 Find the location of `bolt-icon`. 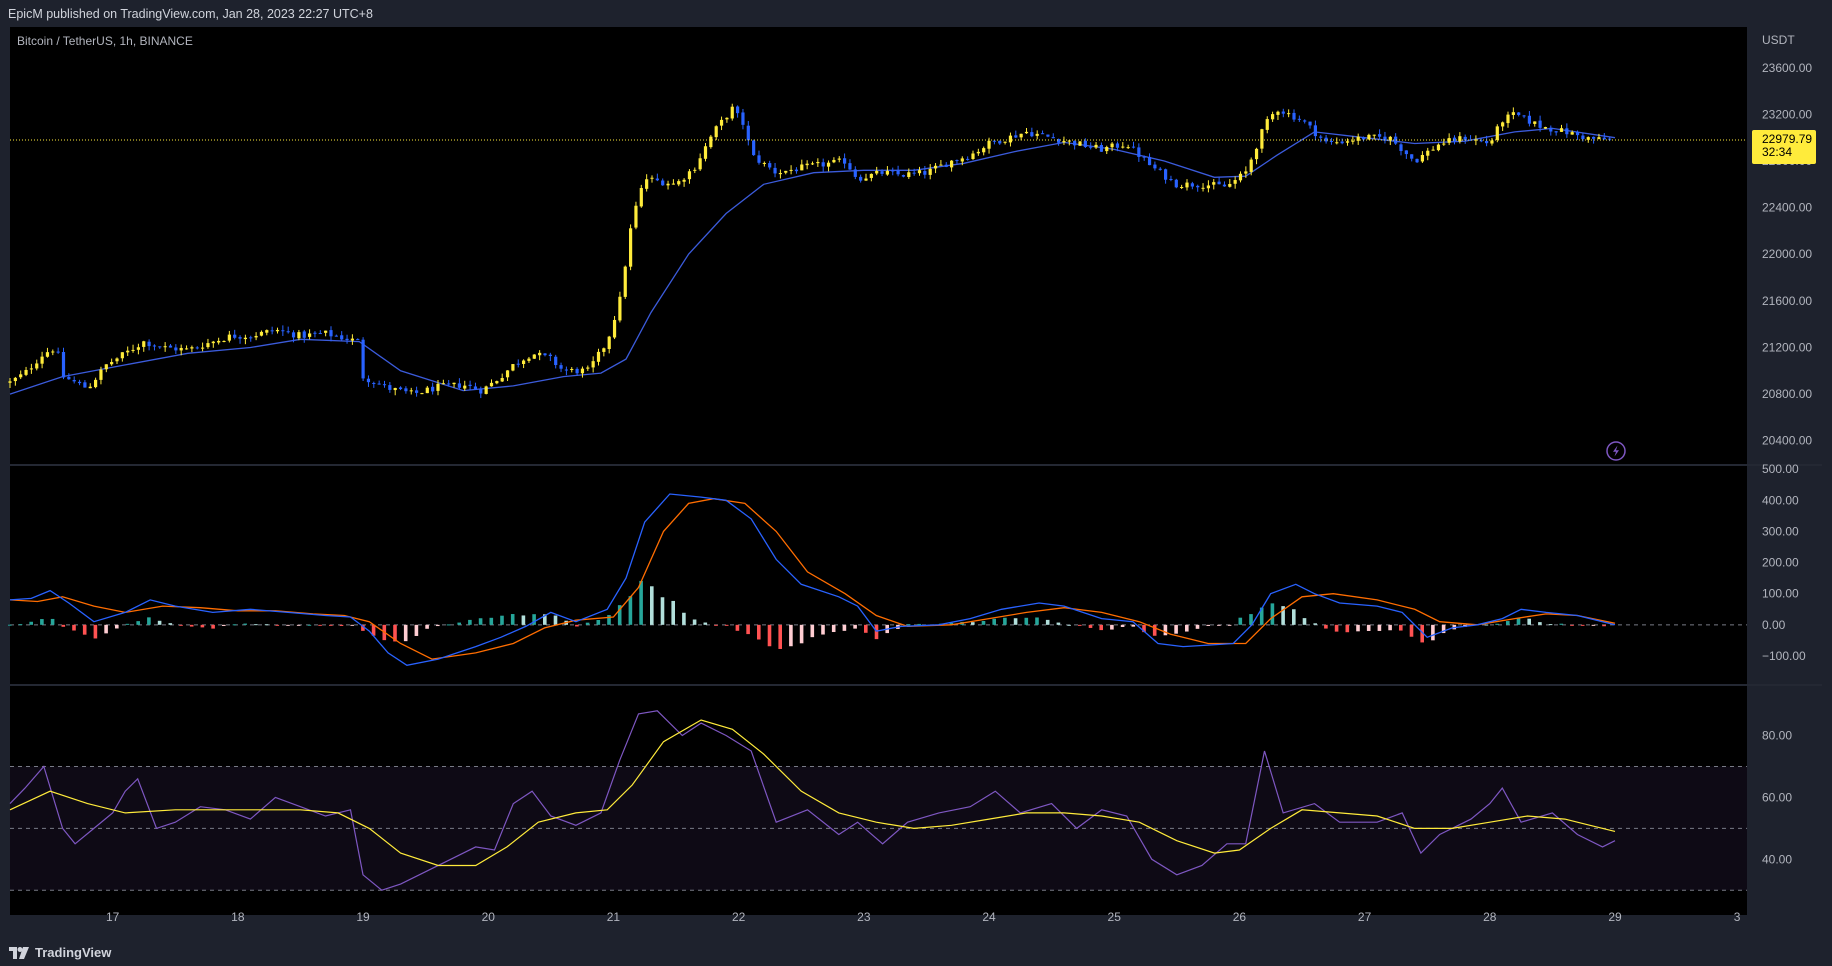

bolt-icon is located at coordinates (1616, 451).